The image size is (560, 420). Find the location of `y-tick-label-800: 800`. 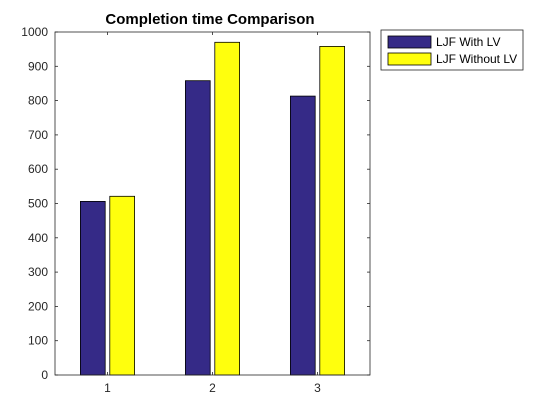

y-tick-label-800: 800 is located at coordinates (38, 101).